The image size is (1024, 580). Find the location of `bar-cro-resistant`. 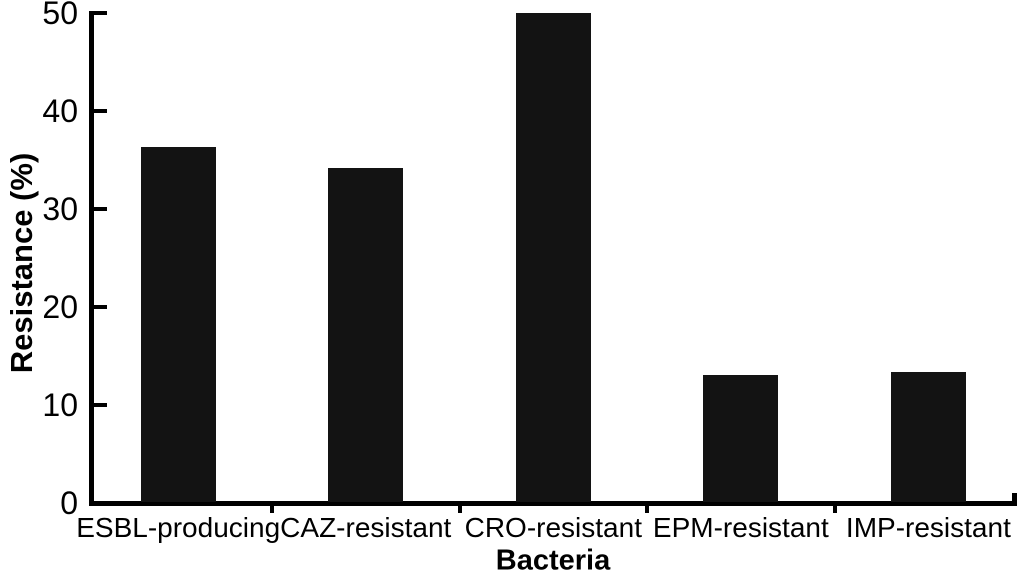

bar-cro-resistant is located at coordinates (553, 257).